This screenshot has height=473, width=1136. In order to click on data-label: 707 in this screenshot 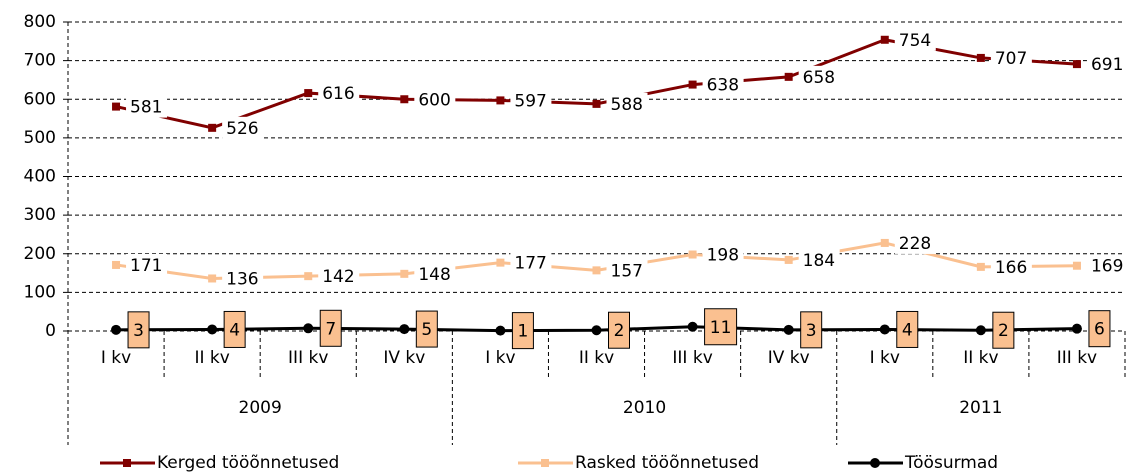, I will do `click(1011, 59)`.